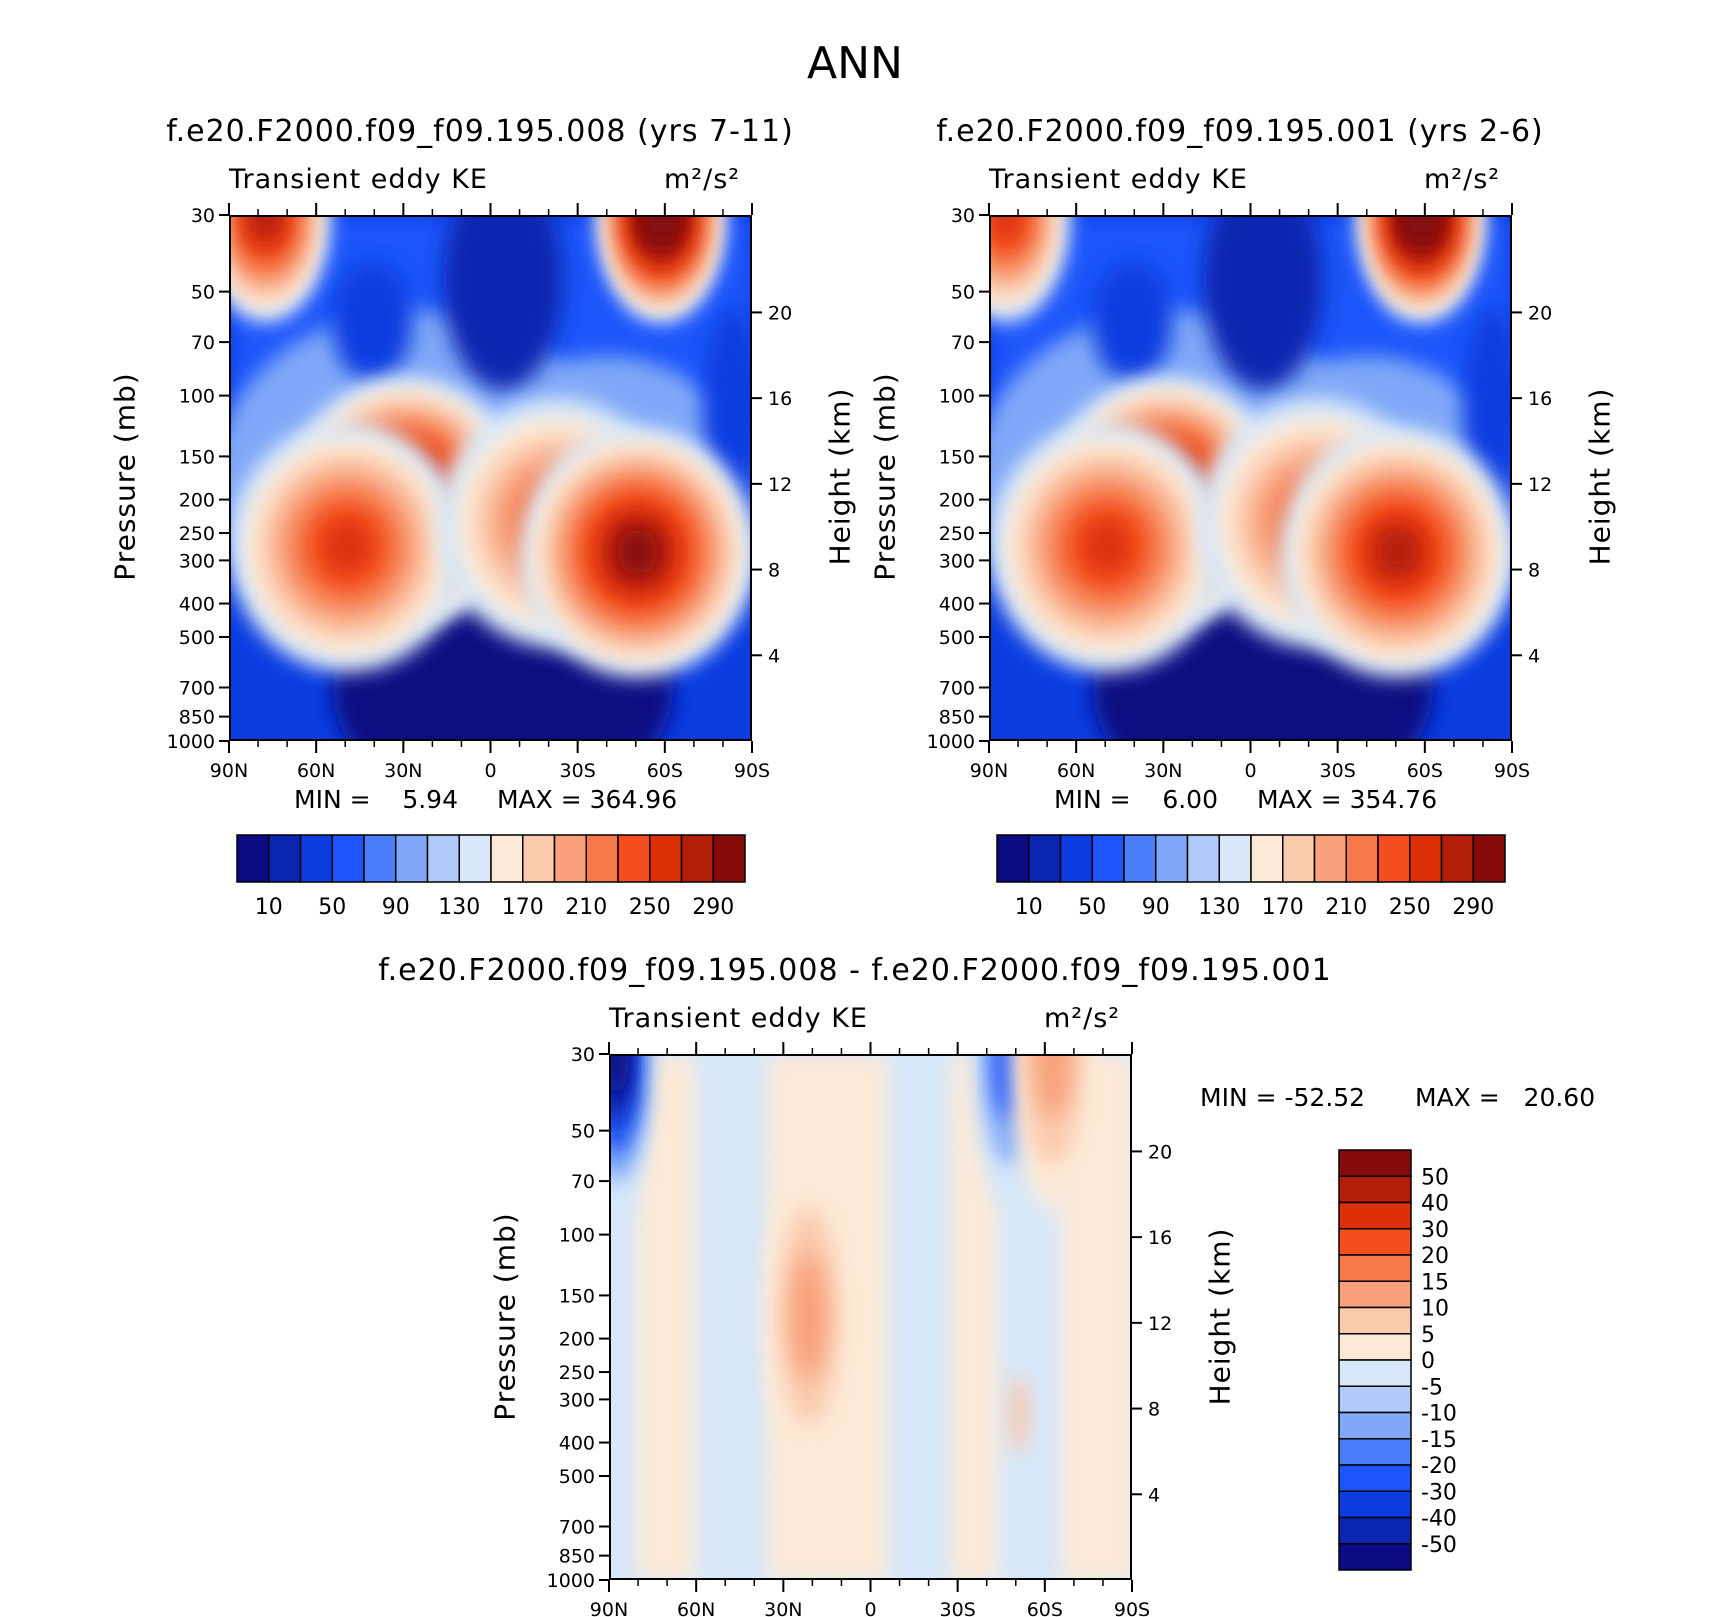  What do you see at coordinates (702, 179) in the screenshot?
I see `panel1-units: m²/s²` at bounding box center [702, 179].